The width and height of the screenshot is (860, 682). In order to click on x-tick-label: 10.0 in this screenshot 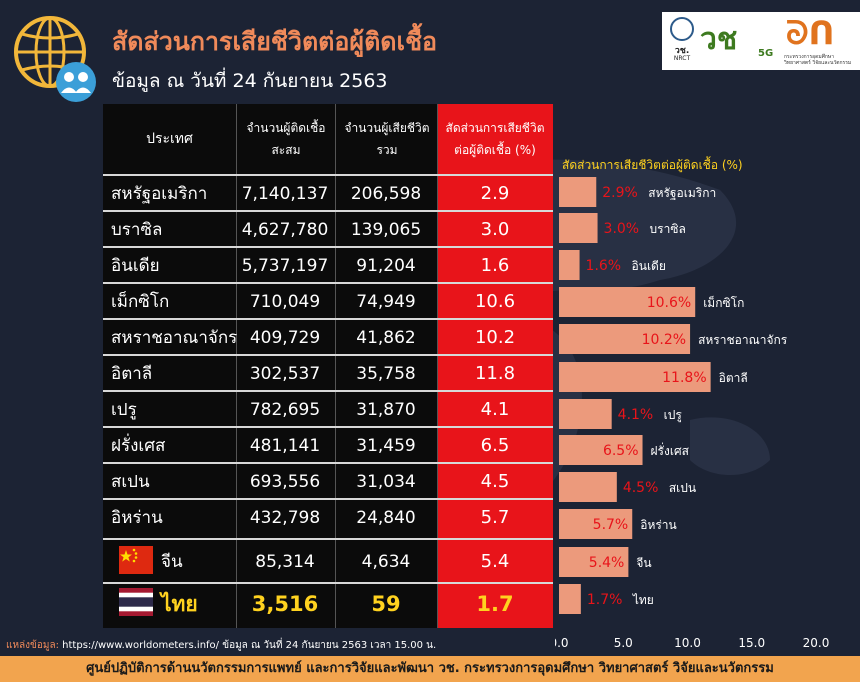, I will do `click(687, 643)`.